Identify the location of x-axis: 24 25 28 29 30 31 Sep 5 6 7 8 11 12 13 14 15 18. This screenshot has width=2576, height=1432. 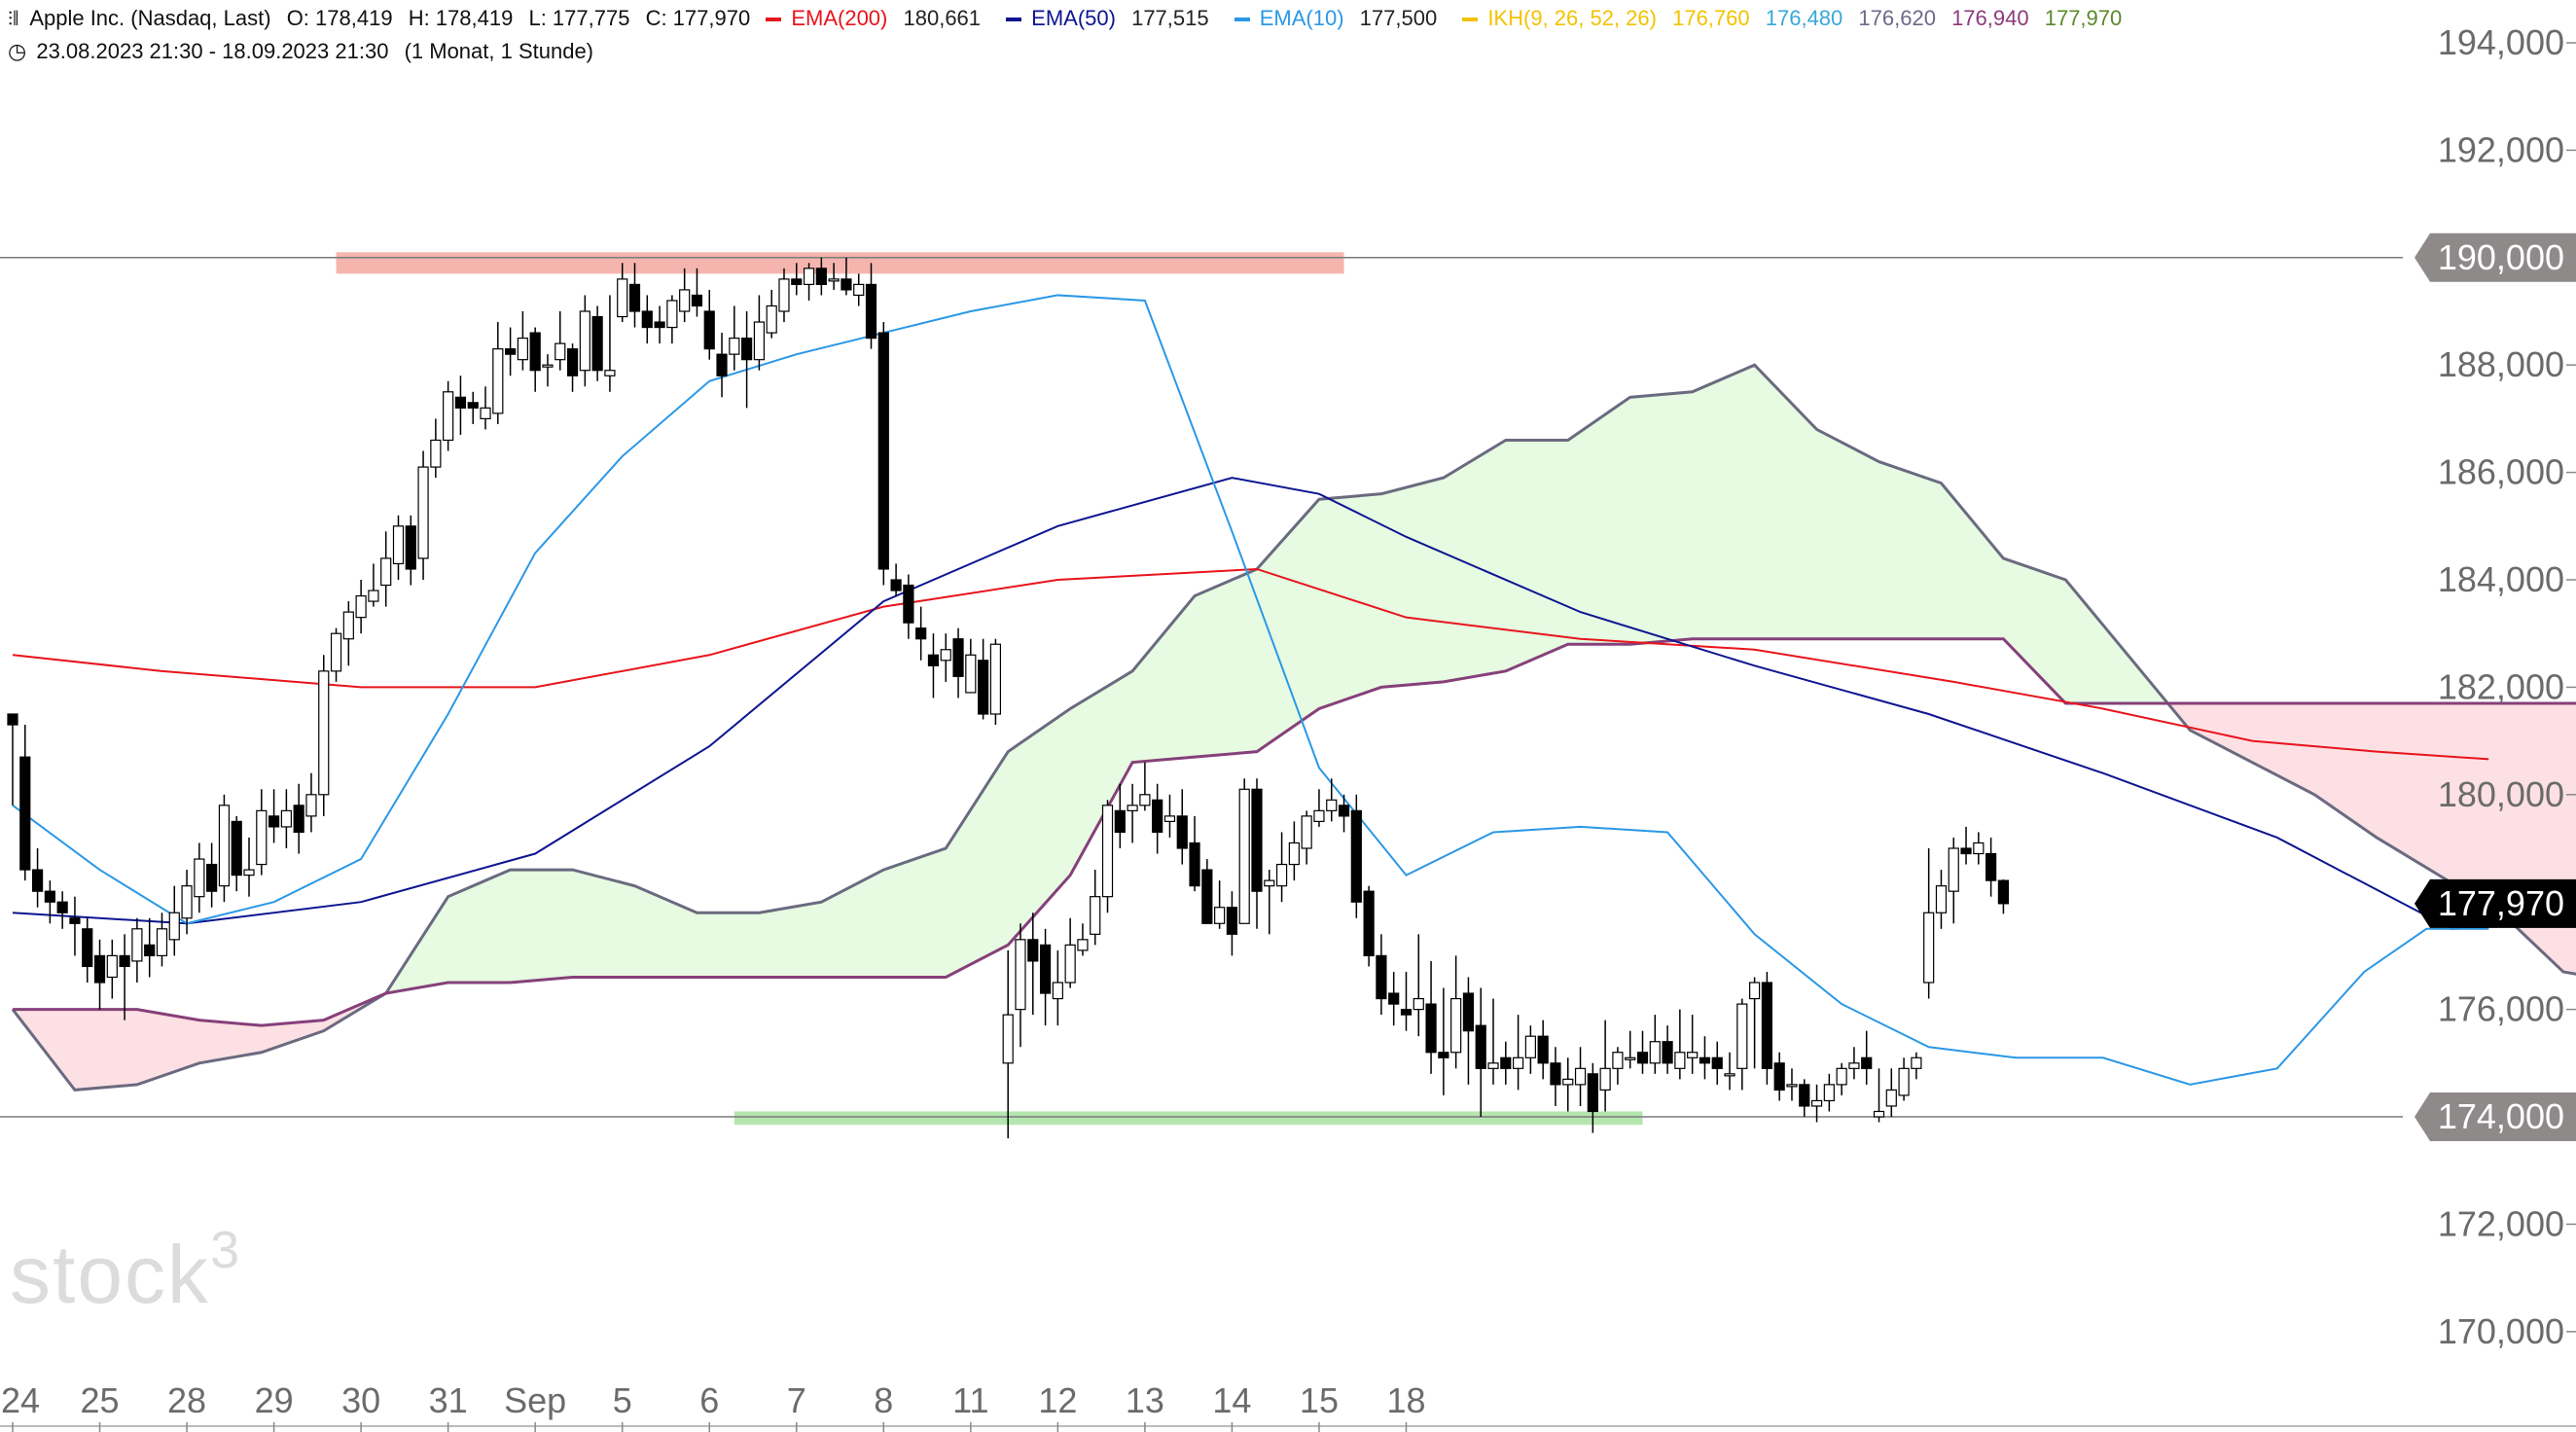
(1288, 1406).